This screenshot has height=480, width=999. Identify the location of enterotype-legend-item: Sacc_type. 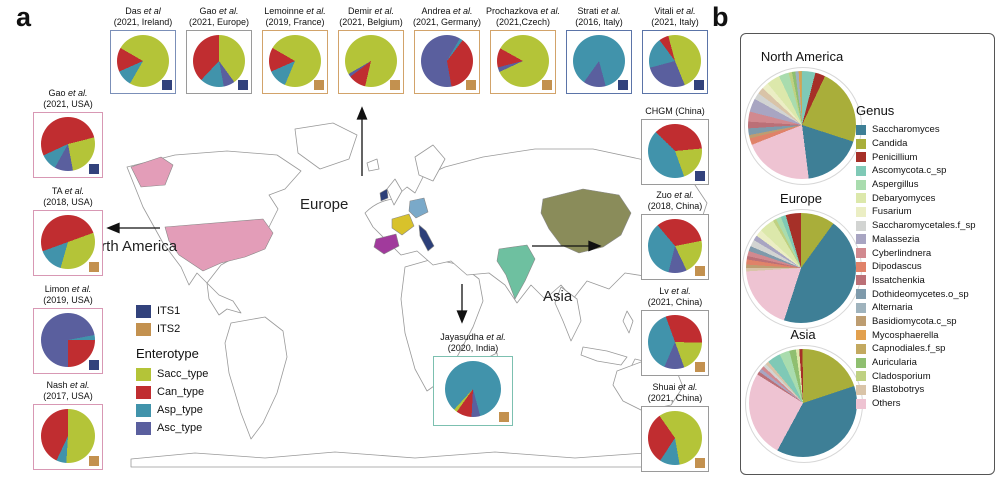
(172, 374).